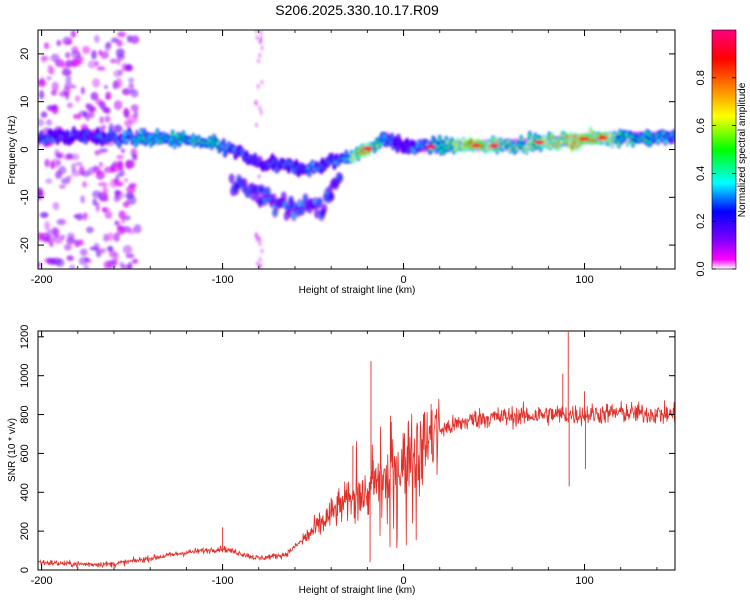 The height and width of the screenshot is (600, 750). Describe the element at coordinates (12, 450) in the screenshot. I see `snr-y-label: SNR (10 * v/v)` at that location.